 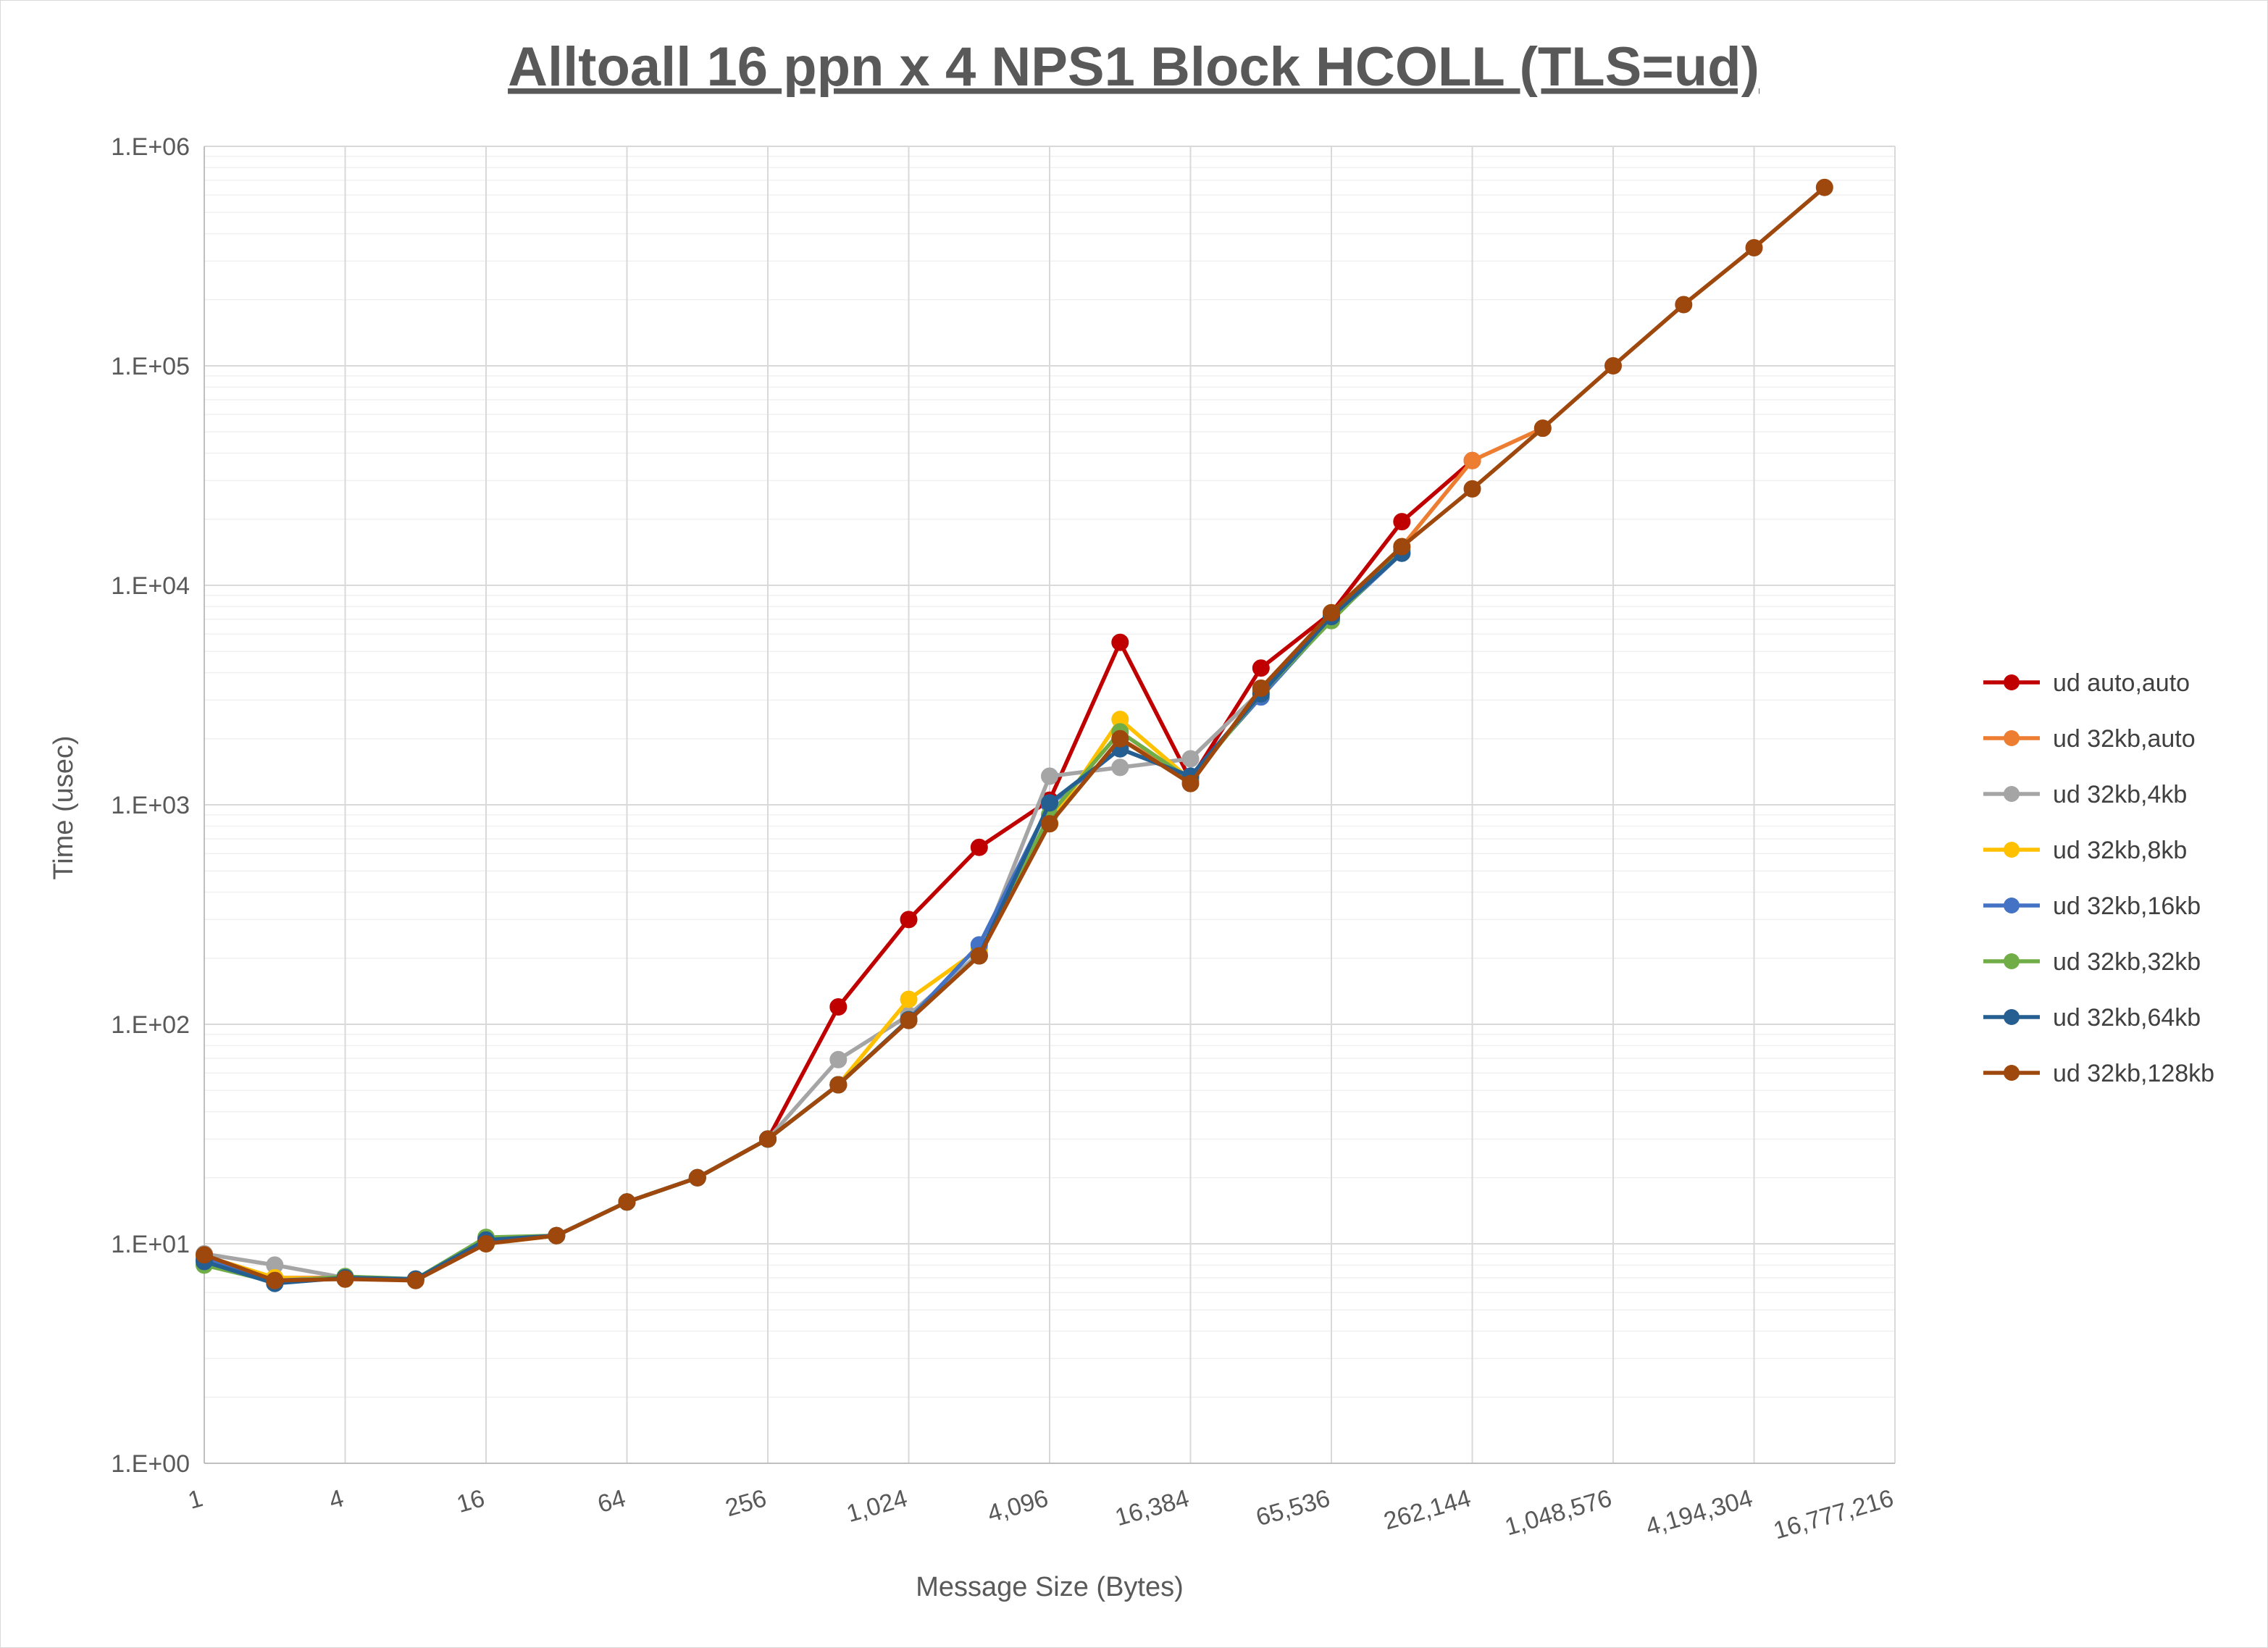 I want to click on x-axis-label: Message Size (Bytes), so click(x=1050, y=1587).